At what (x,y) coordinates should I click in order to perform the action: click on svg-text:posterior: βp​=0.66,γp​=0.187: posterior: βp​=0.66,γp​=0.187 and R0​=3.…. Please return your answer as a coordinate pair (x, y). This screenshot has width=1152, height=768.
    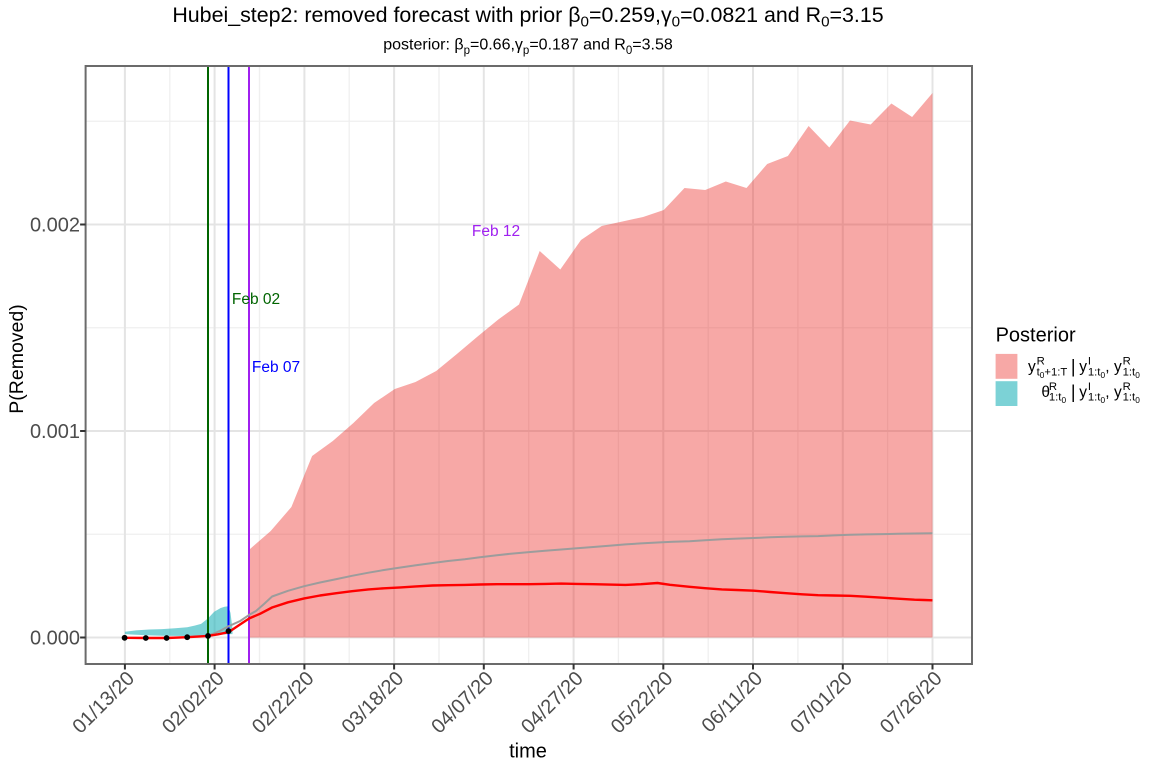
    Looking at the image, I should click on (528, 47).